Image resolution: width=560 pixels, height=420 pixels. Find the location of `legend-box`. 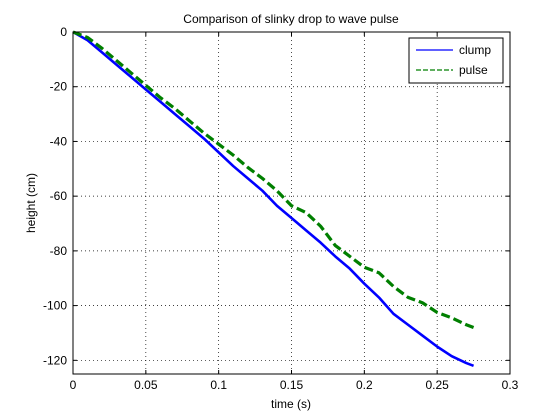

legend-box is located at coordinates (456, 60).